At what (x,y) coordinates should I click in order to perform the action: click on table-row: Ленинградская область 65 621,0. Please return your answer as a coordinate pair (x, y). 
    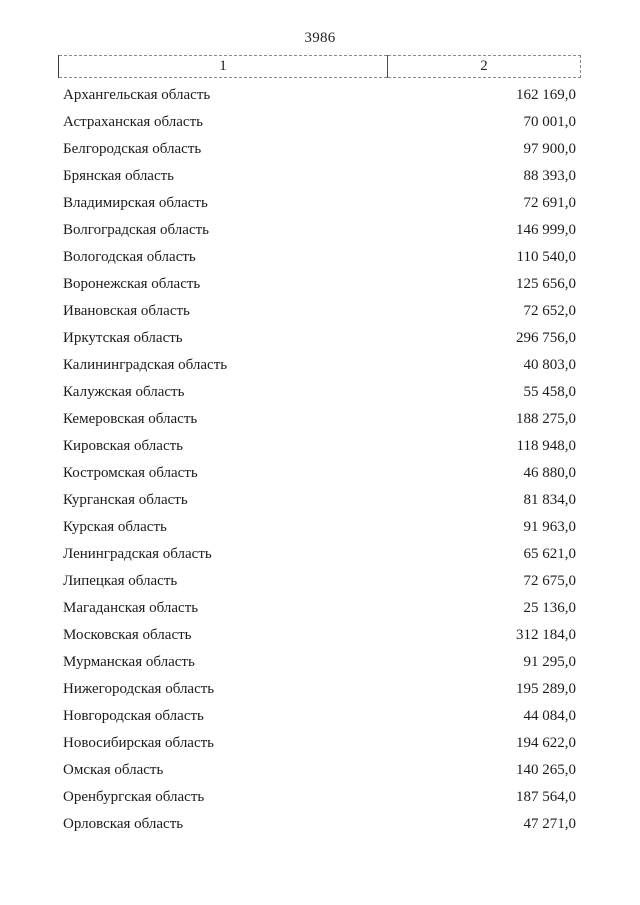
    Looking at the image, I should click on (320, 554).